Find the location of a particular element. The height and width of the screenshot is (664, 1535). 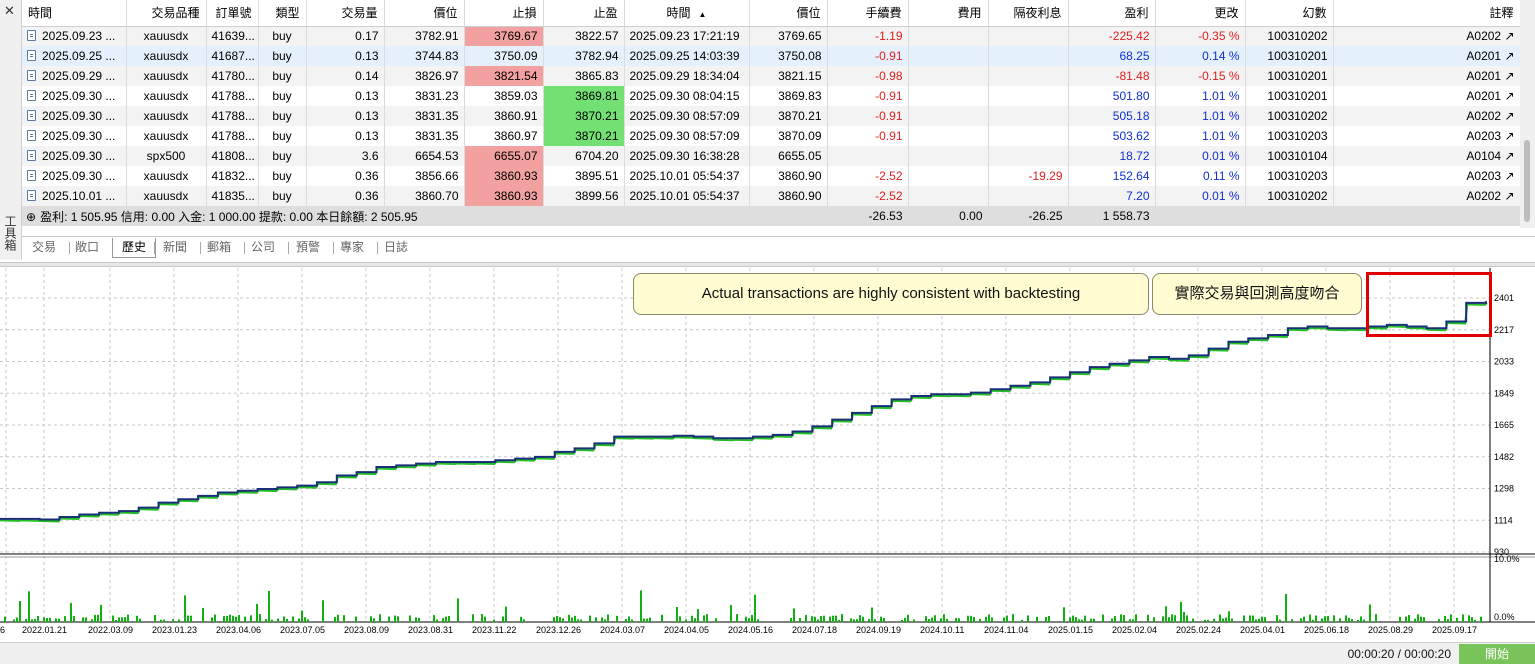

tab-trade: 交易 is located at coordinates (43, 247).